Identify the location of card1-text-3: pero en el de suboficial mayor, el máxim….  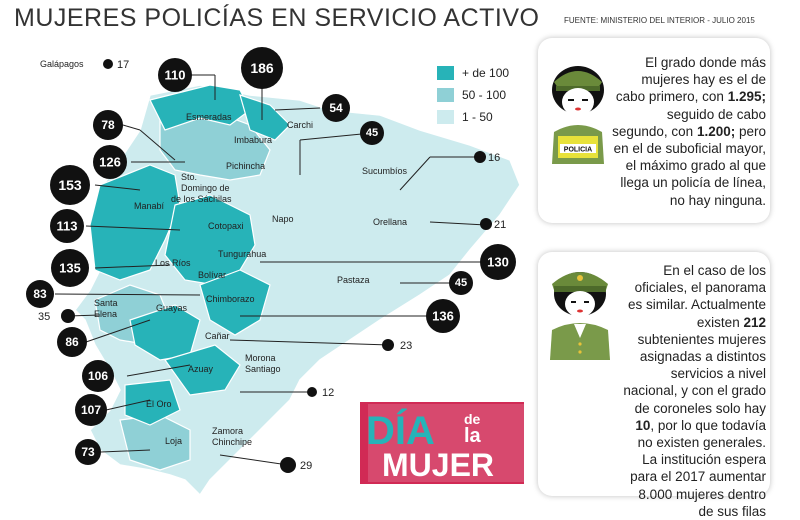
(689, 165).